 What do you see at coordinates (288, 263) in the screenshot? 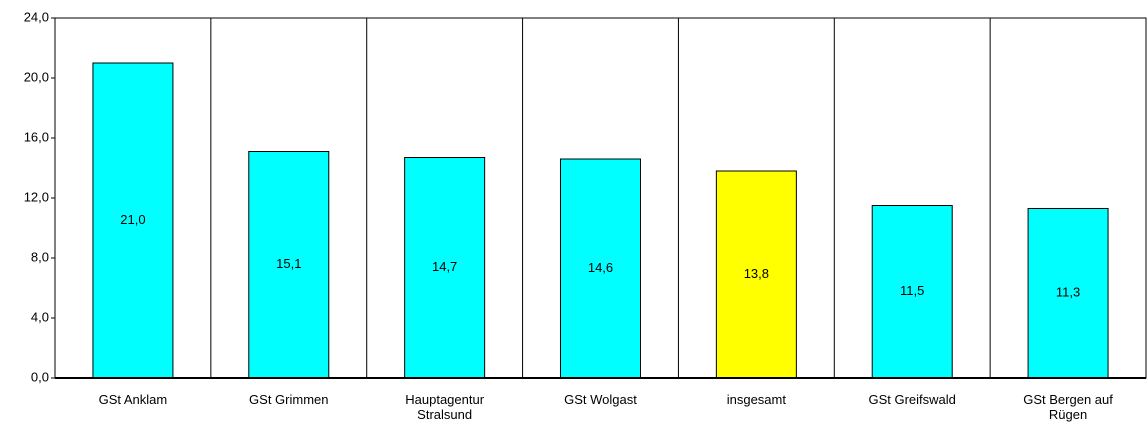
I see `value-label: 15,1` at bounding box center [288, 263].